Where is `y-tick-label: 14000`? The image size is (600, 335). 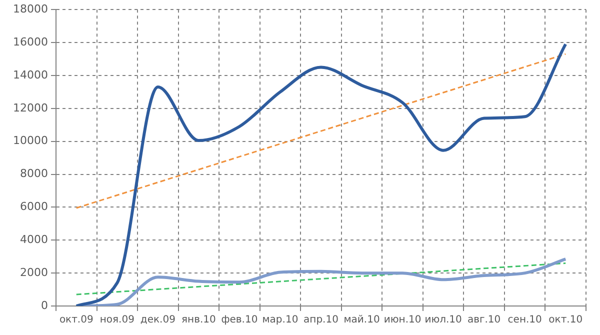
y-tick-label: 14000 is located at coordinates (30, 75).